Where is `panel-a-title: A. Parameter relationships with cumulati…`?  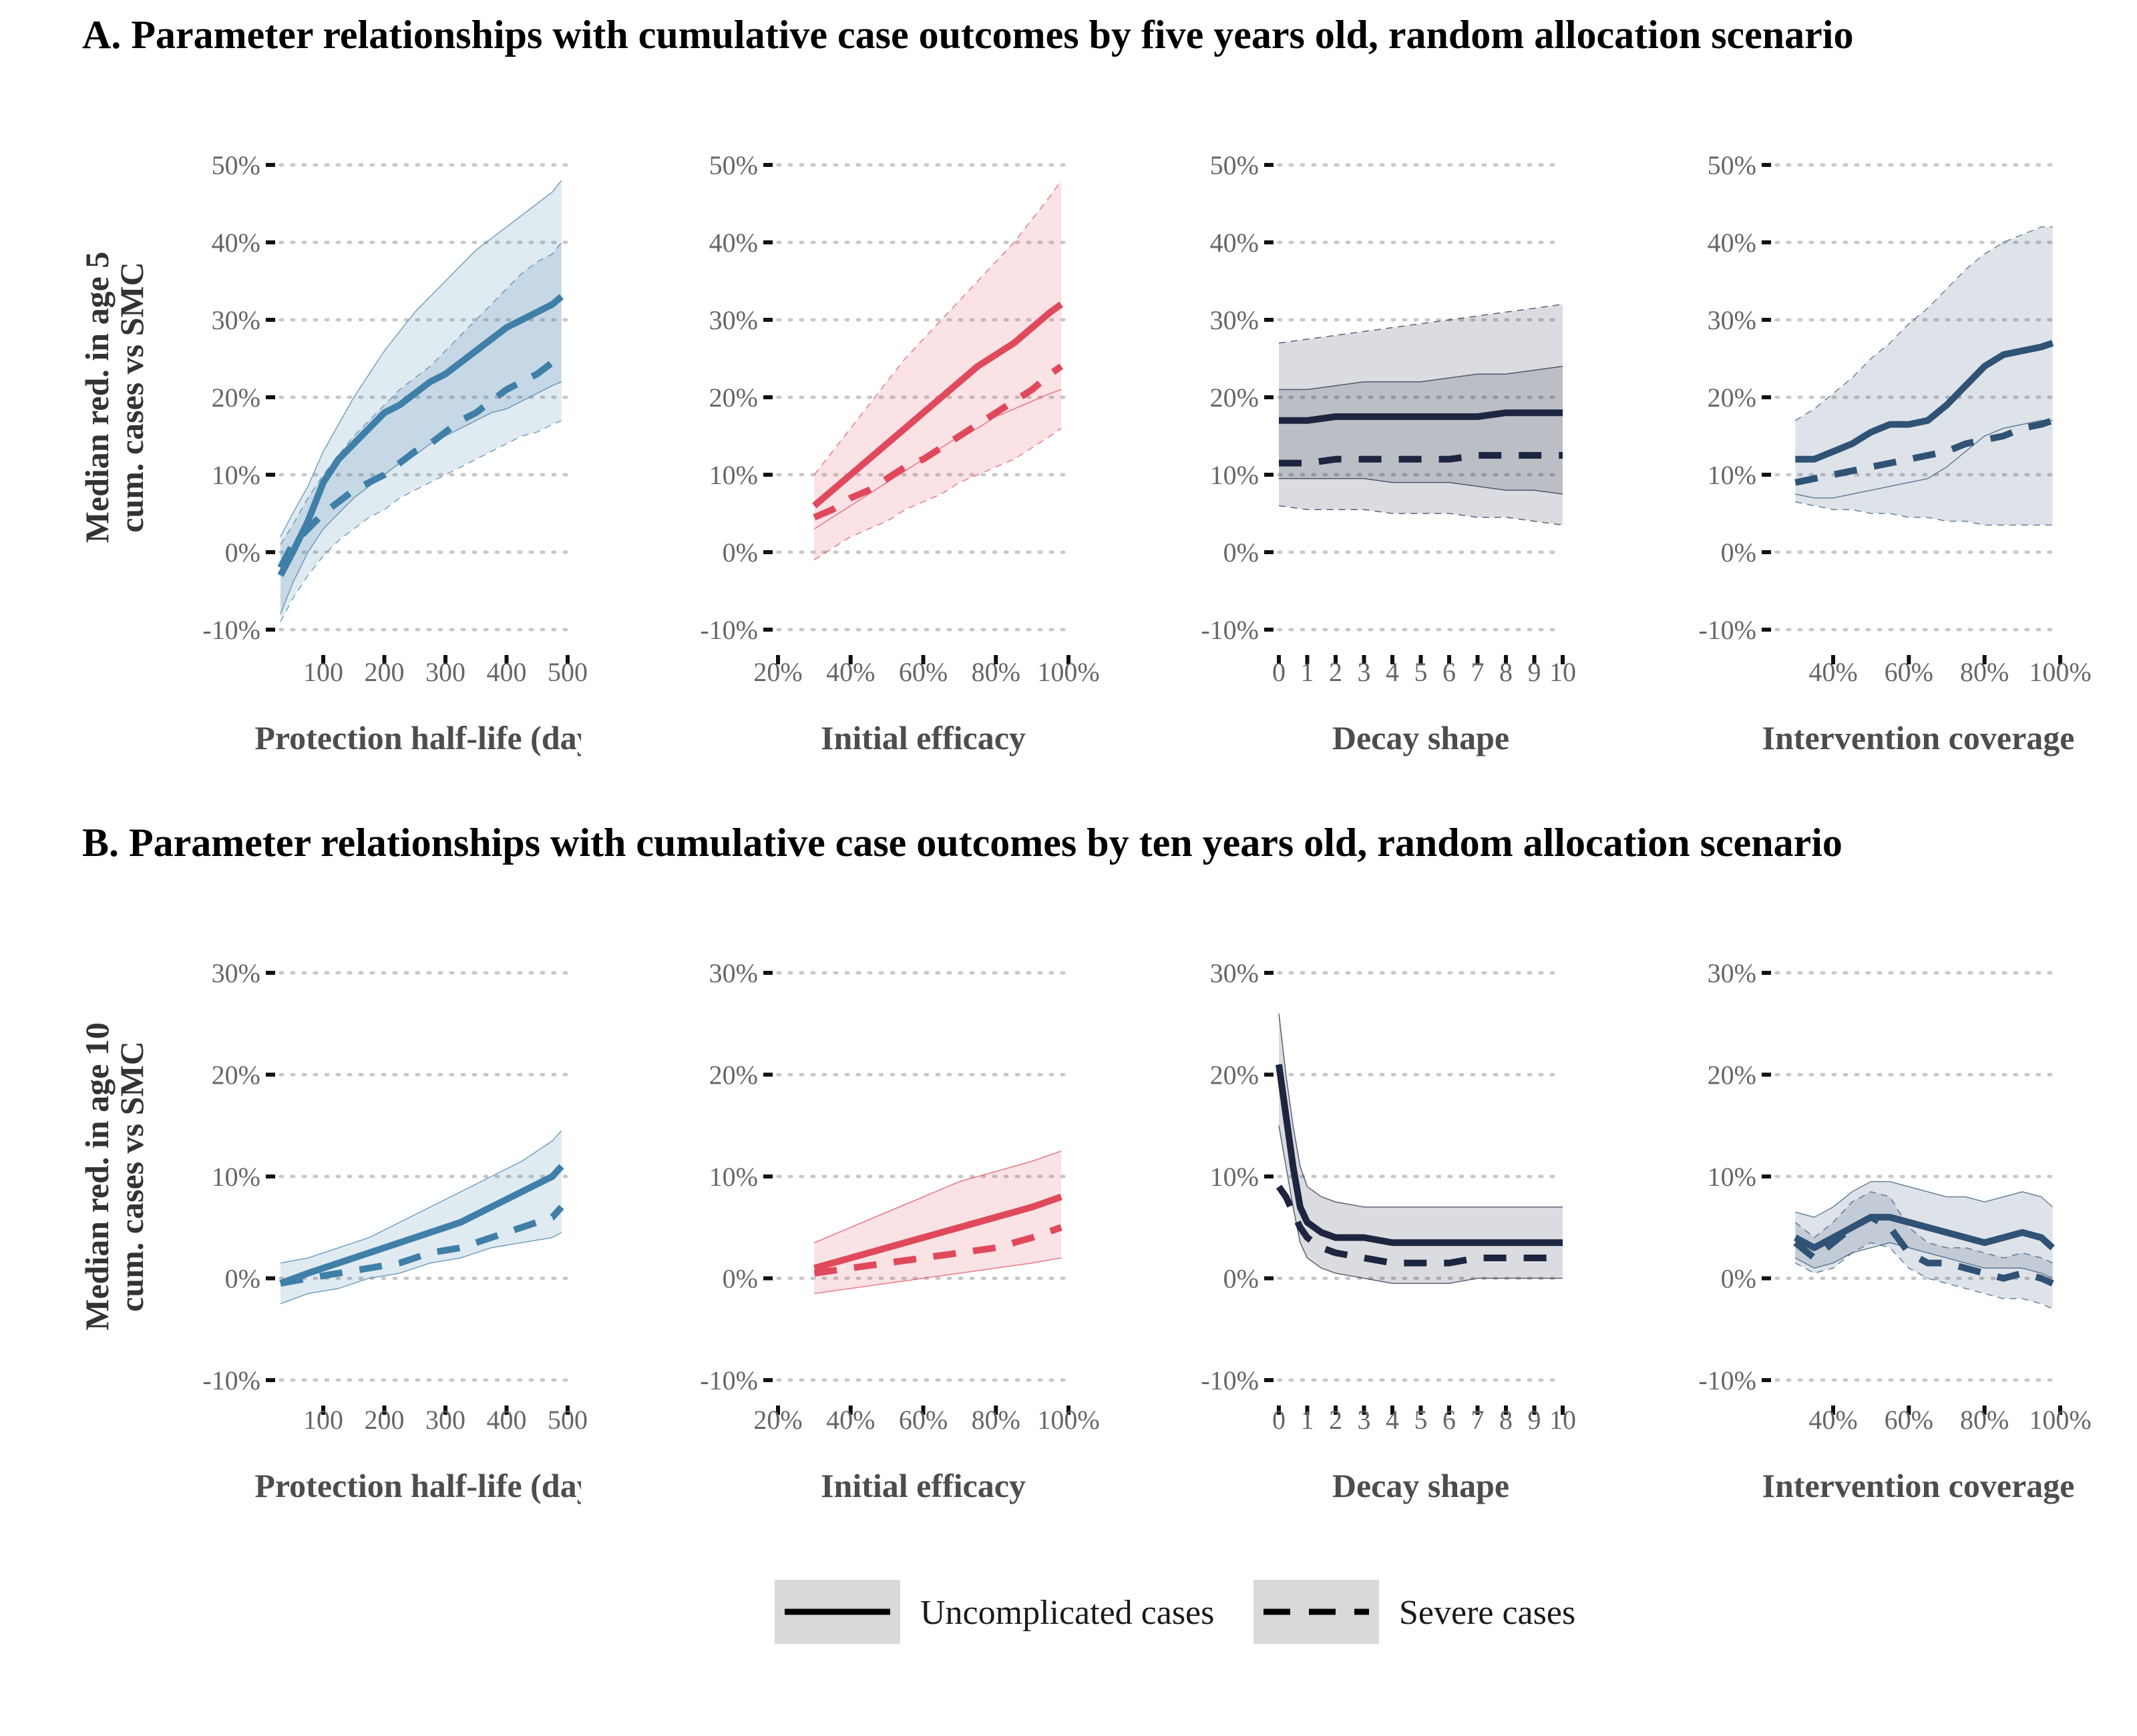 panel-a-title: A. Parameter relationships with cumulati… is located at coordinates (967, 35).